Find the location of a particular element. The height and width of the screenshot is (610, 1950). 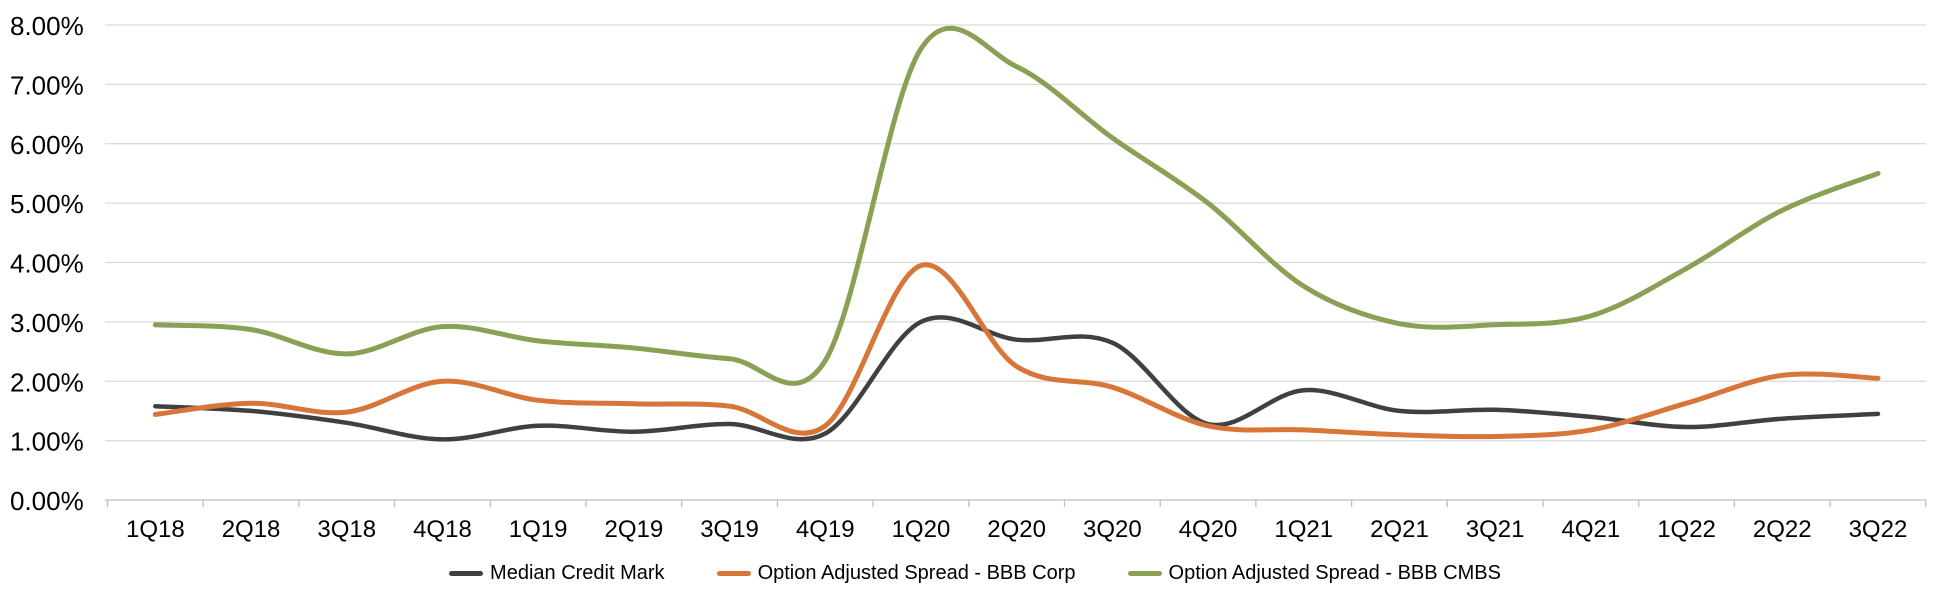

x-axis-tick-label: 1Q20 is located at coordinates (921, 529).